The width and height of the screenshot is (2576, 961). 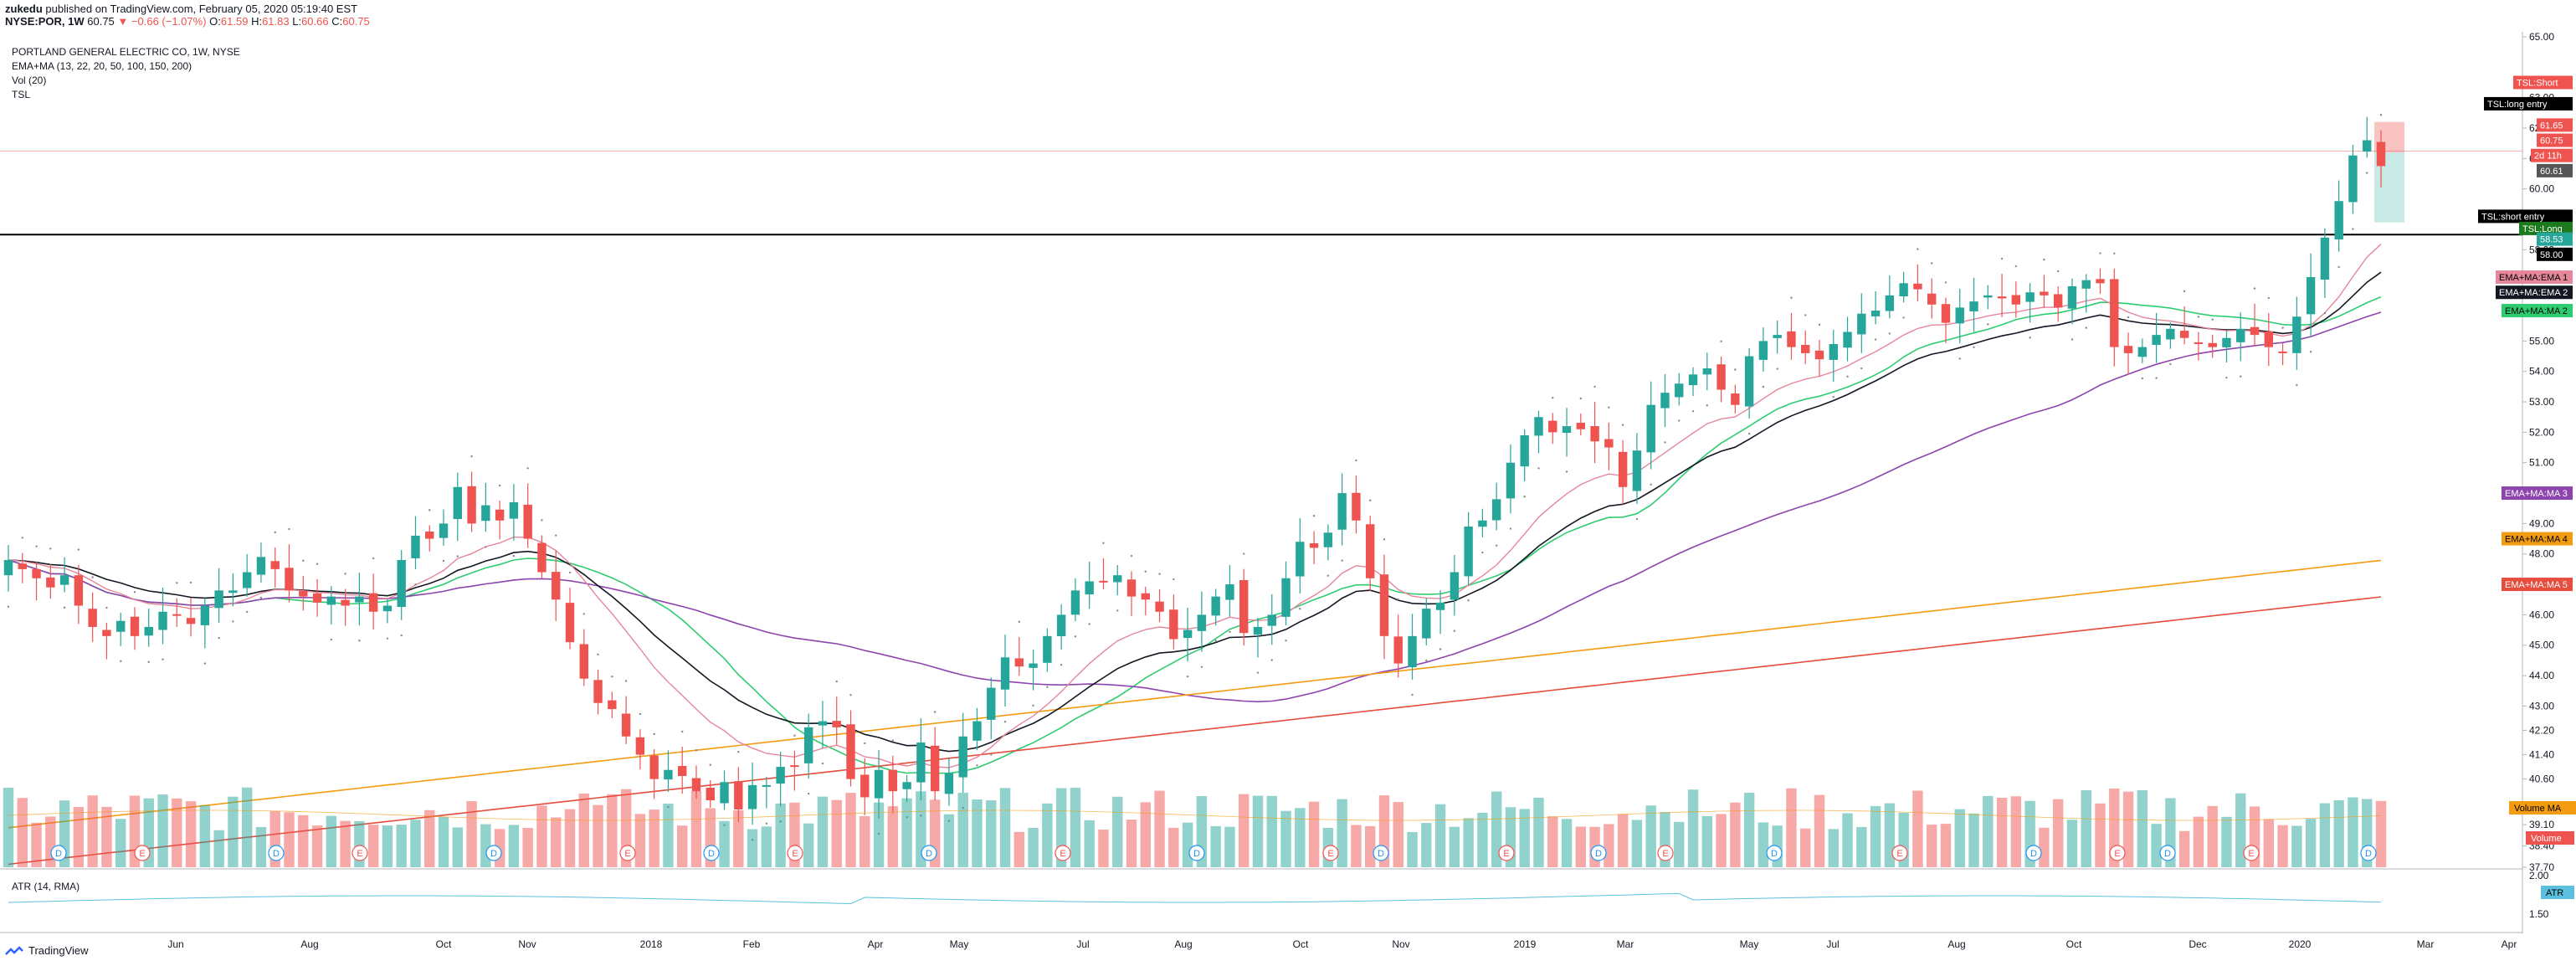 What do you see at coordinates (356, 21) in the screenshot?
I see `close-value: 60.75` at bounding box center [356, 21].